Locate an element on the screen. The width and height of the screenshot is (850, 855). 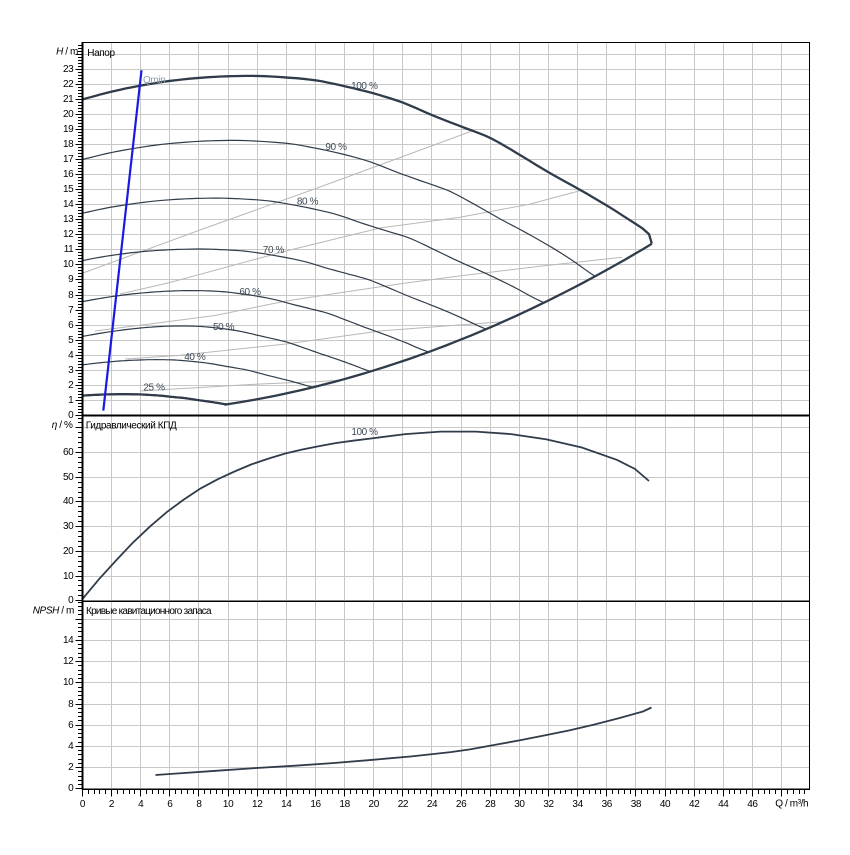
svg-text: η / % is located at coordinates (62, 425).